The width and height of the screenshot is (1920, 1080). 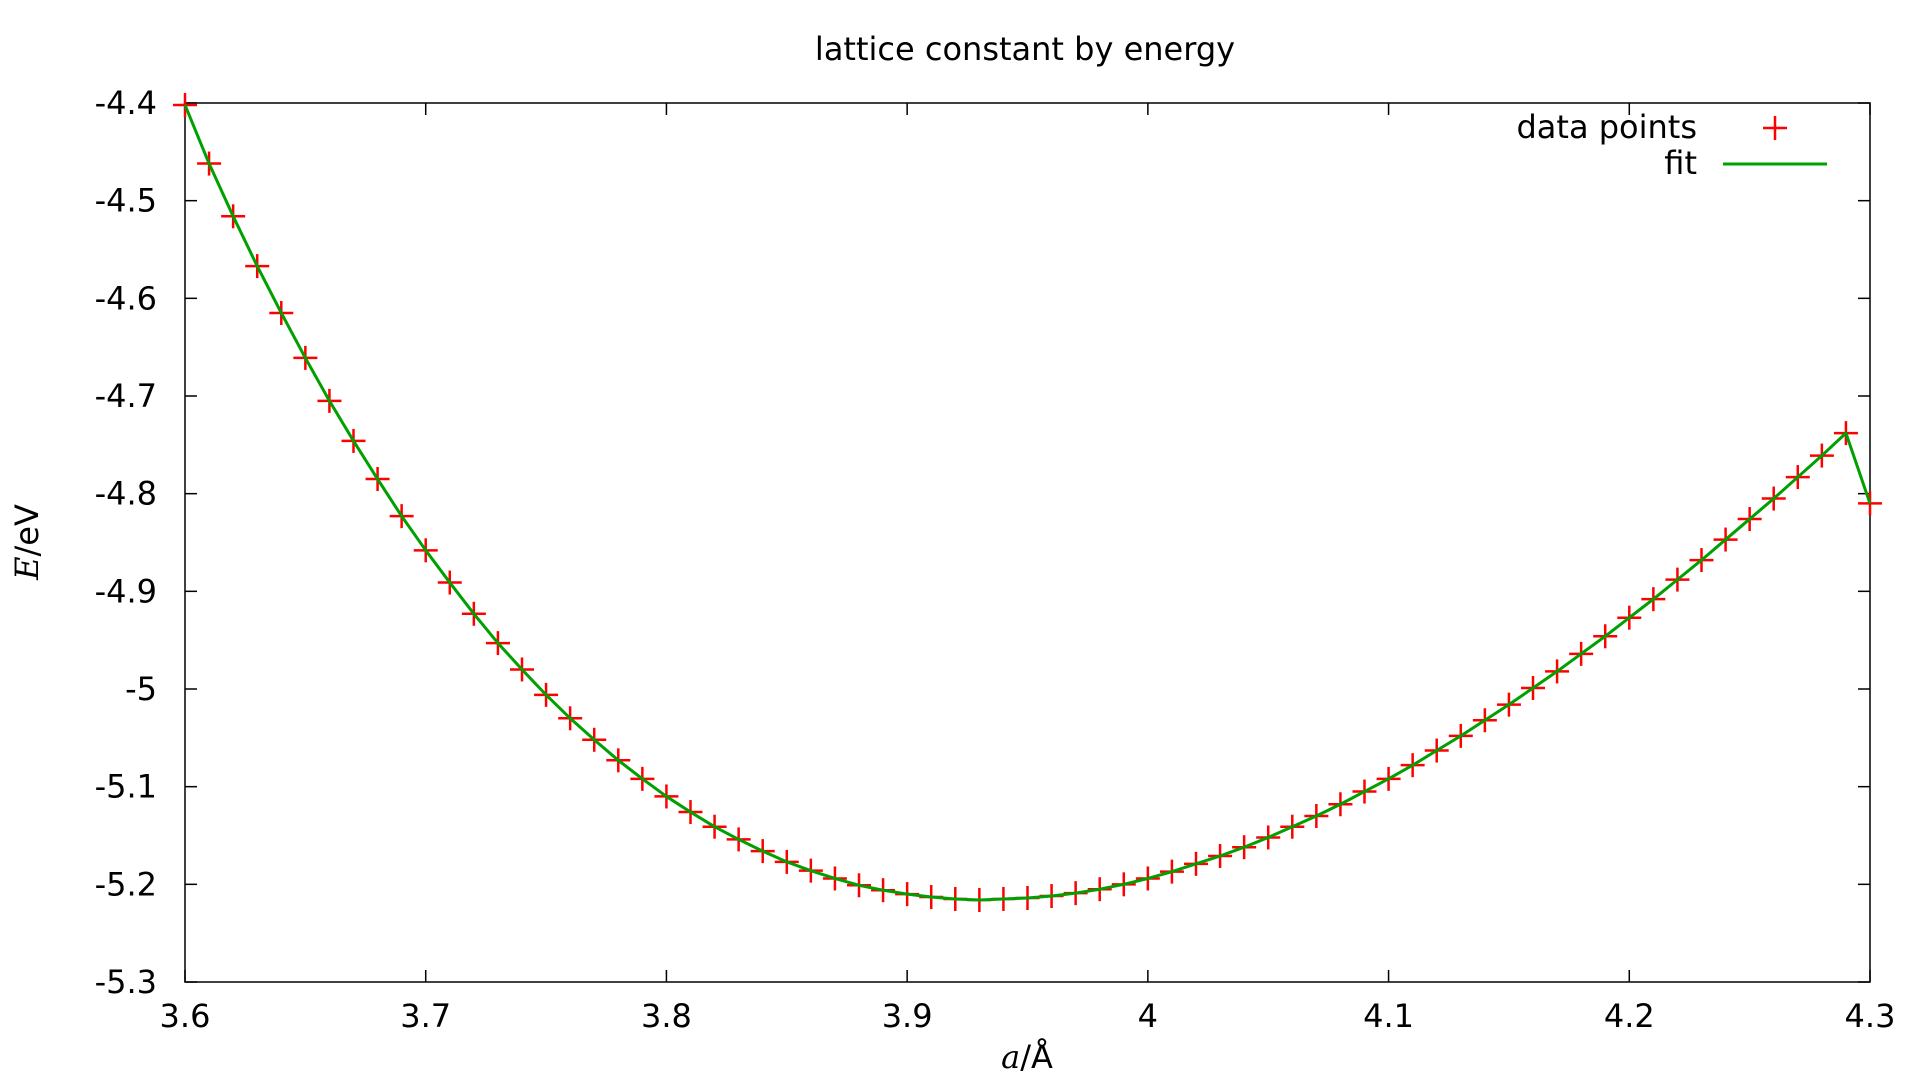 What do you see at coordinates (425, 1016) in the screenshot?
I see `x-tick-label: 3.7` at bounding box center [425, 1016].